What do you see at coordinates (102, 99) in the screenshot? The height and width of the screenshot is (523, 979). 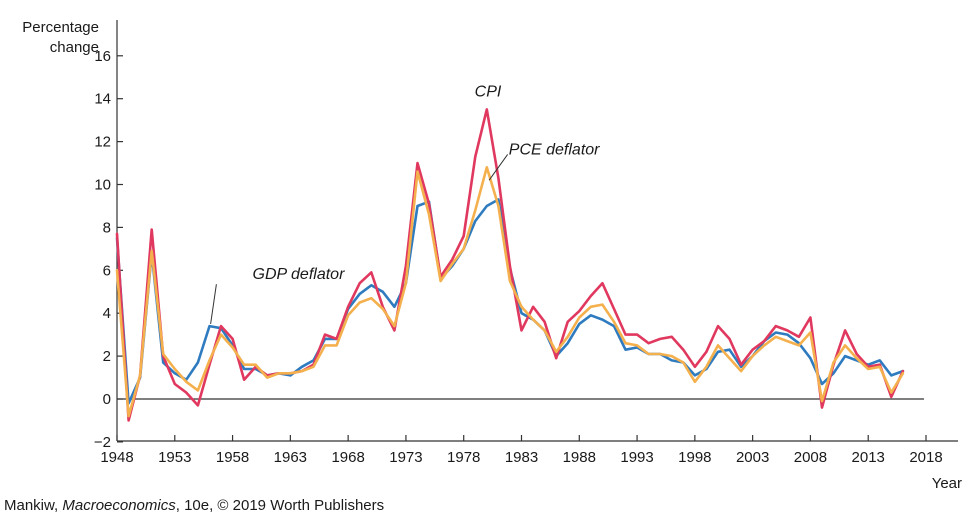 I see `y-tick-label: 14` at bounding box center [102, 99].